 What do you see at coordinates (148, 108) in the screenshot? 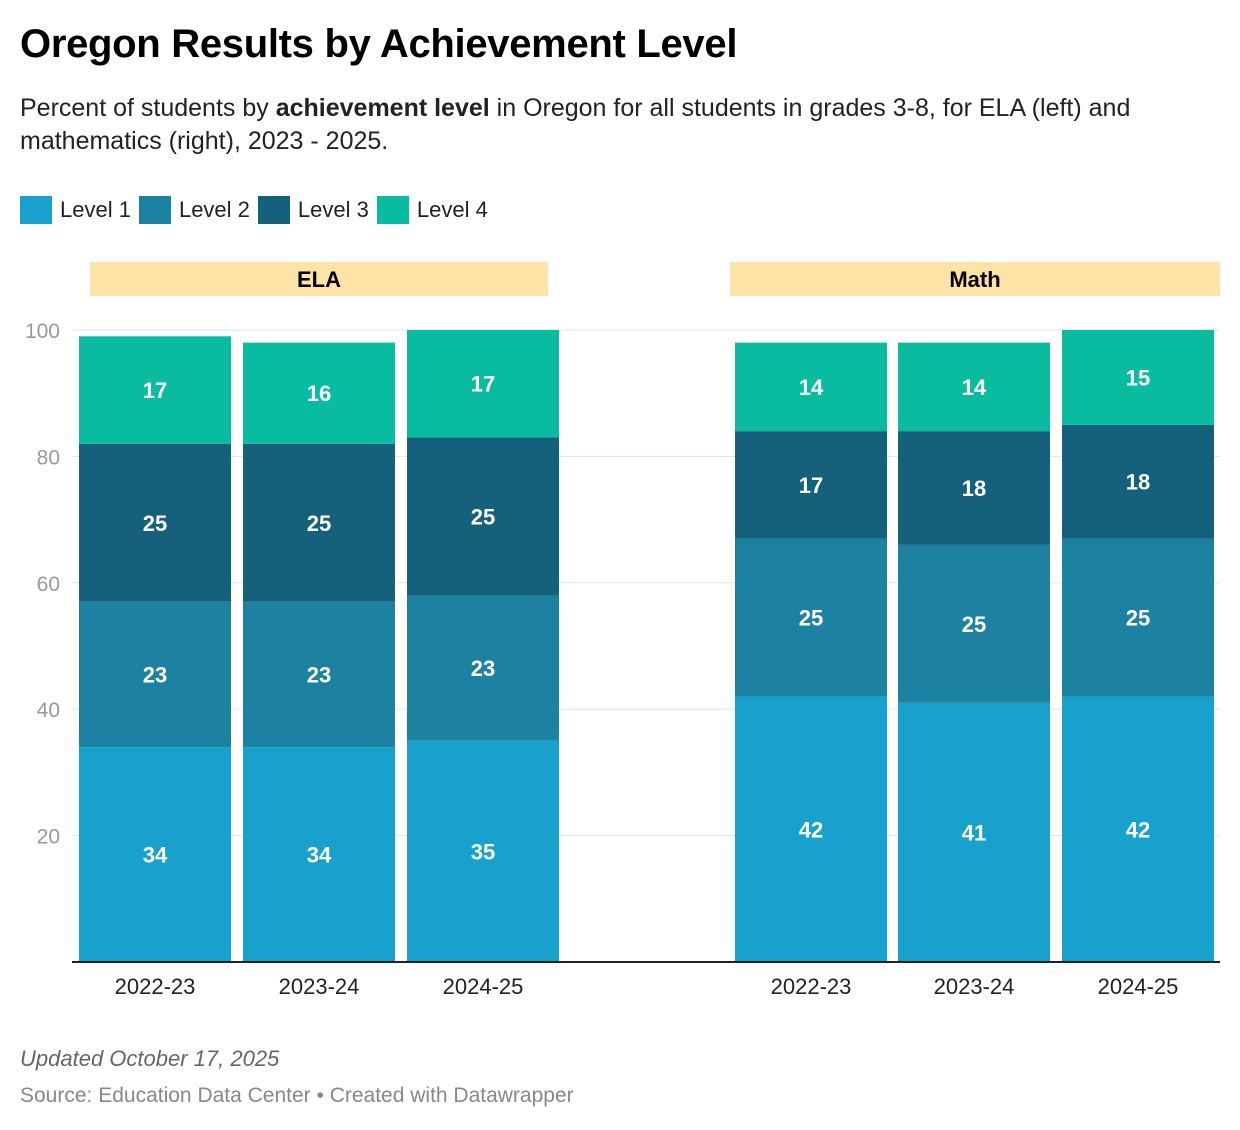
I see `subtitle-text: Percent of students by` at bounding box center [148, 108].